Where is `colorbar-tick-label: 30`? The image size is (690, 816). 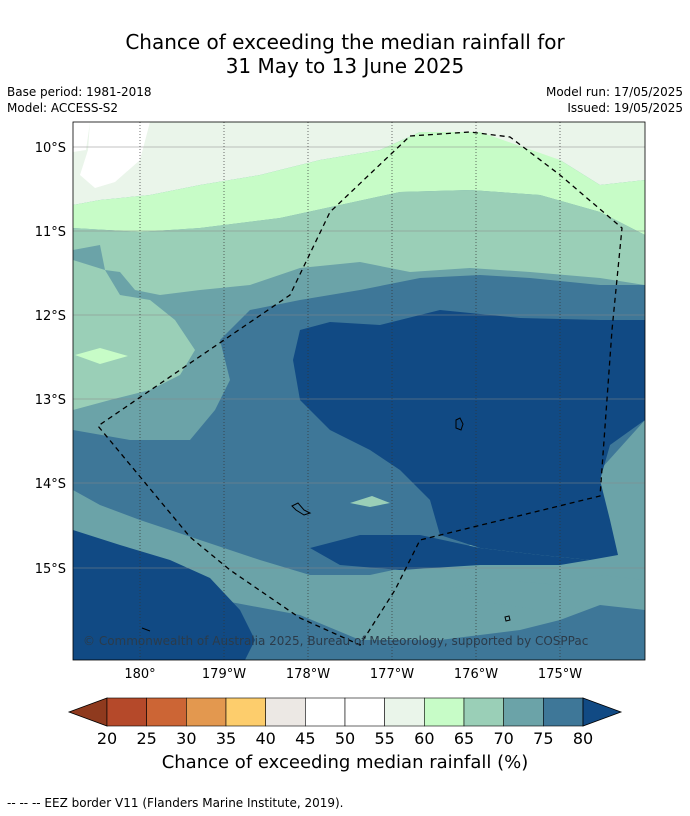
colorbar-tick-label: 30 is located at coordinates (186, 738).